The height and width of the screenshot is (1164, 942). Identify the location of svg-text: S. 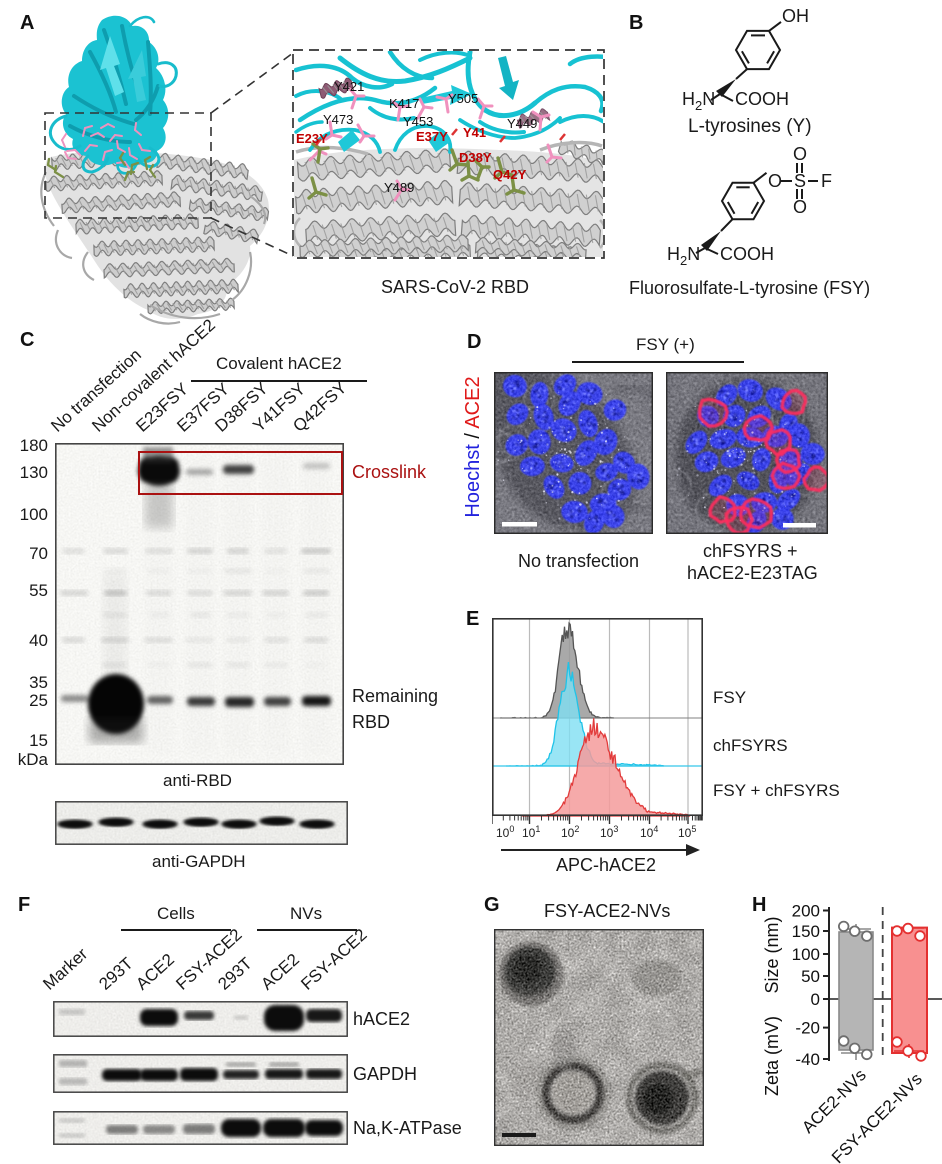
(800, 181).